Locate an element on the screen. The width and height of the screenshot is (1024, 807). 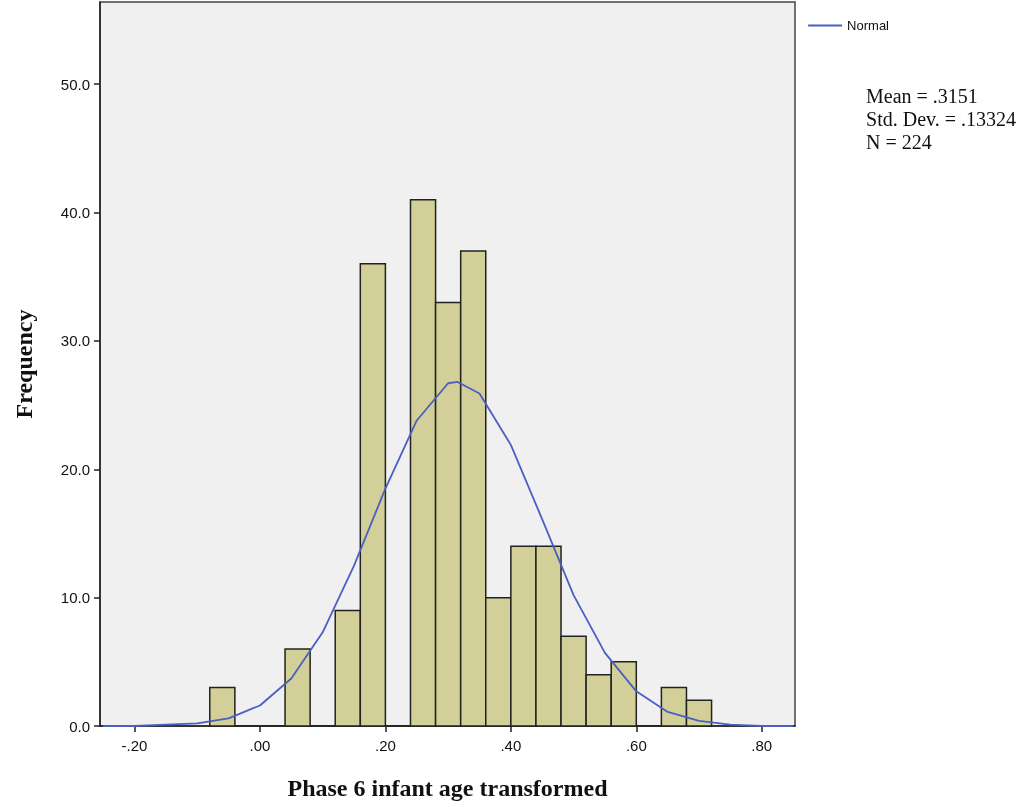
x-tick-label: -.20 is located at coordinates (134, 745).